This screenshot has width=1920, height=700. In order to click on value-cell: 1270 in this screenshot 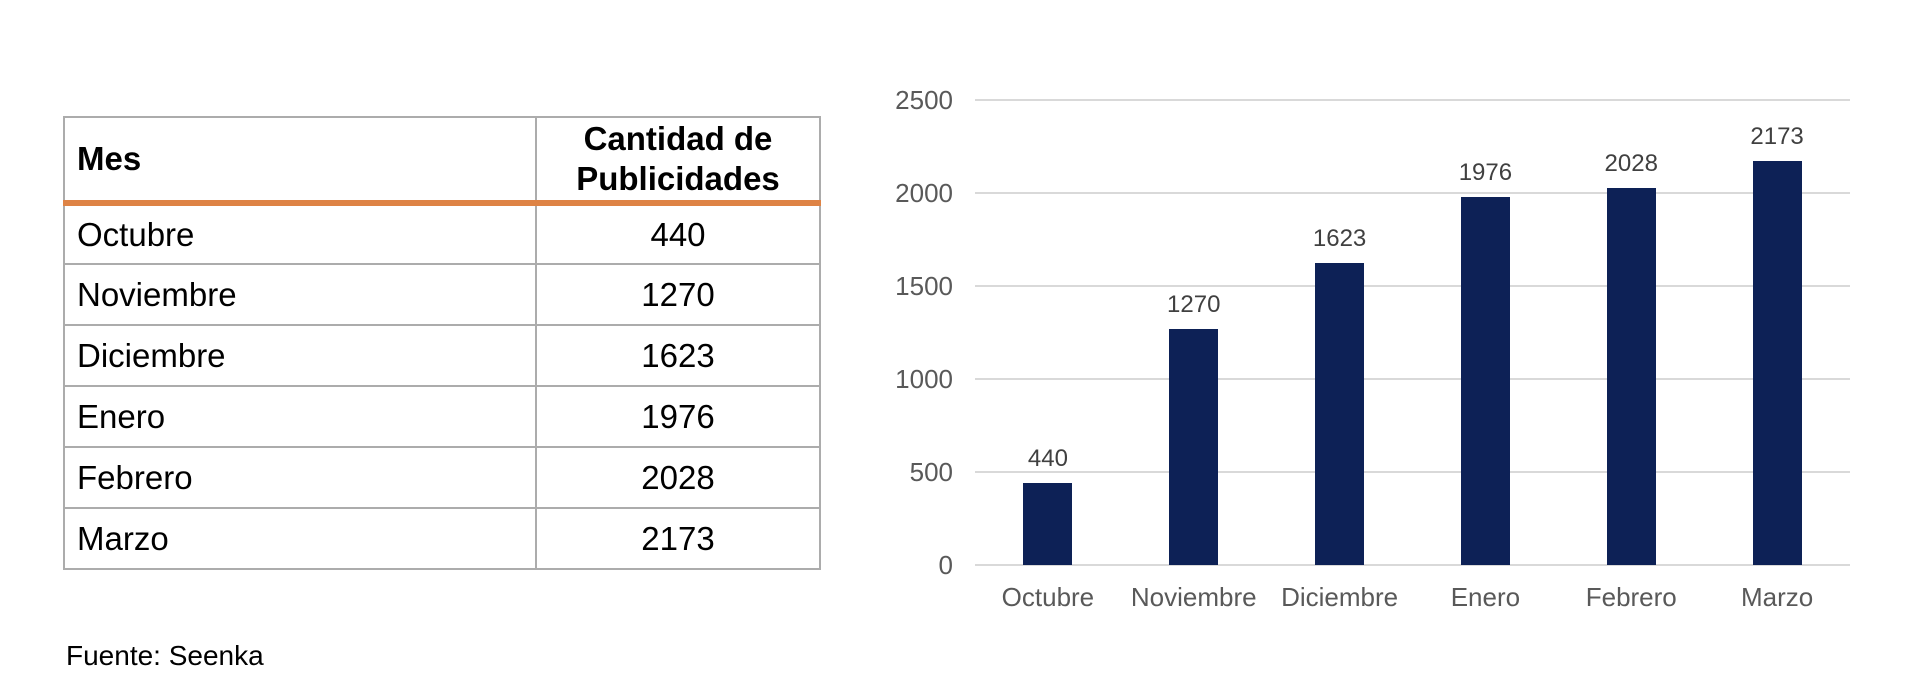, I will do `click(678, 294)`.